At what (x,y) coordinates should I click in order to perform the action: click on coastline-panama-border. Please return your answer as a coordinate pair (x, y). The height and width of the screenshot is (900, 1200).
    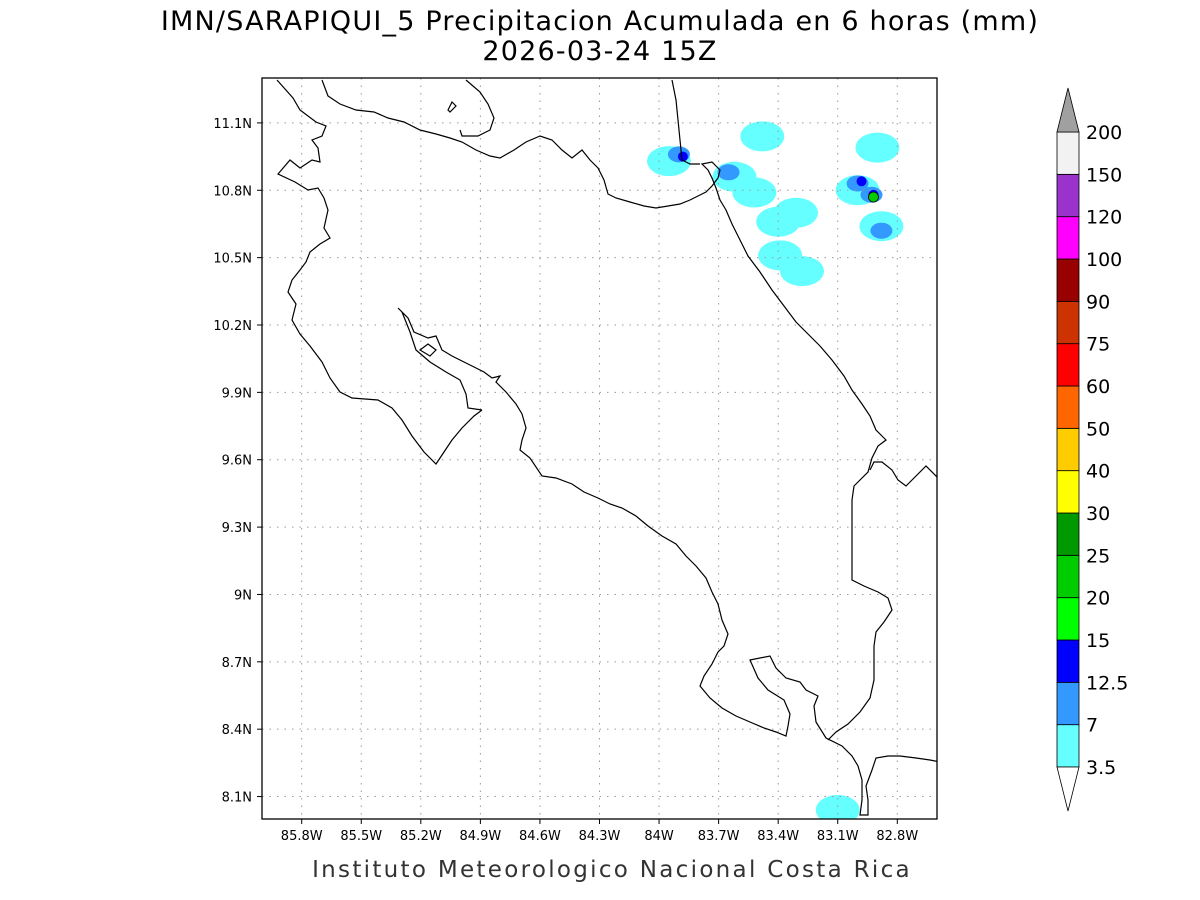
    Looking at the image, I should click on (903, 474).